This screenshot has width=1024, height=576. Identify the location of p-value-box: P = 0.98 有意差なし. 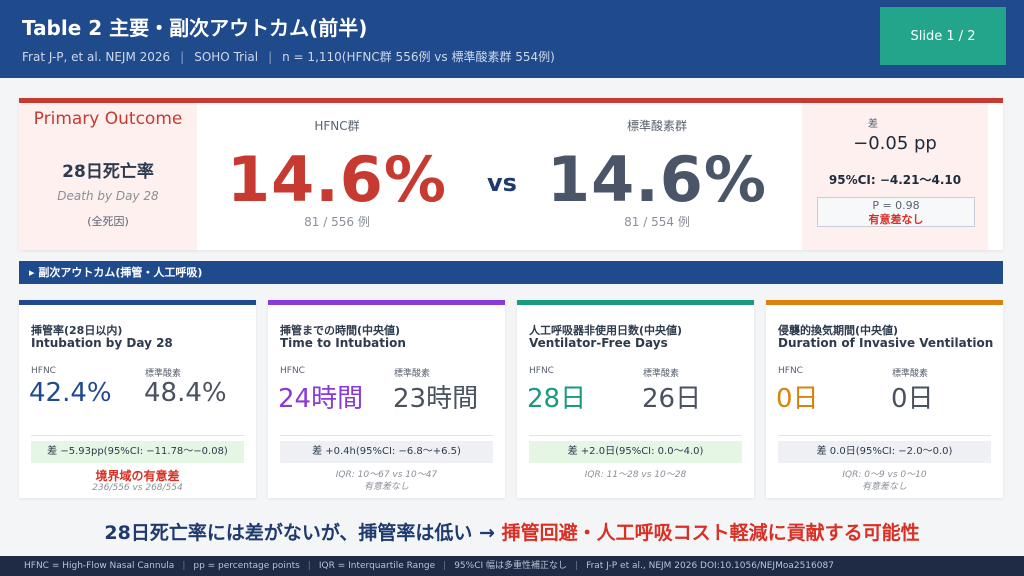
(896, 212).